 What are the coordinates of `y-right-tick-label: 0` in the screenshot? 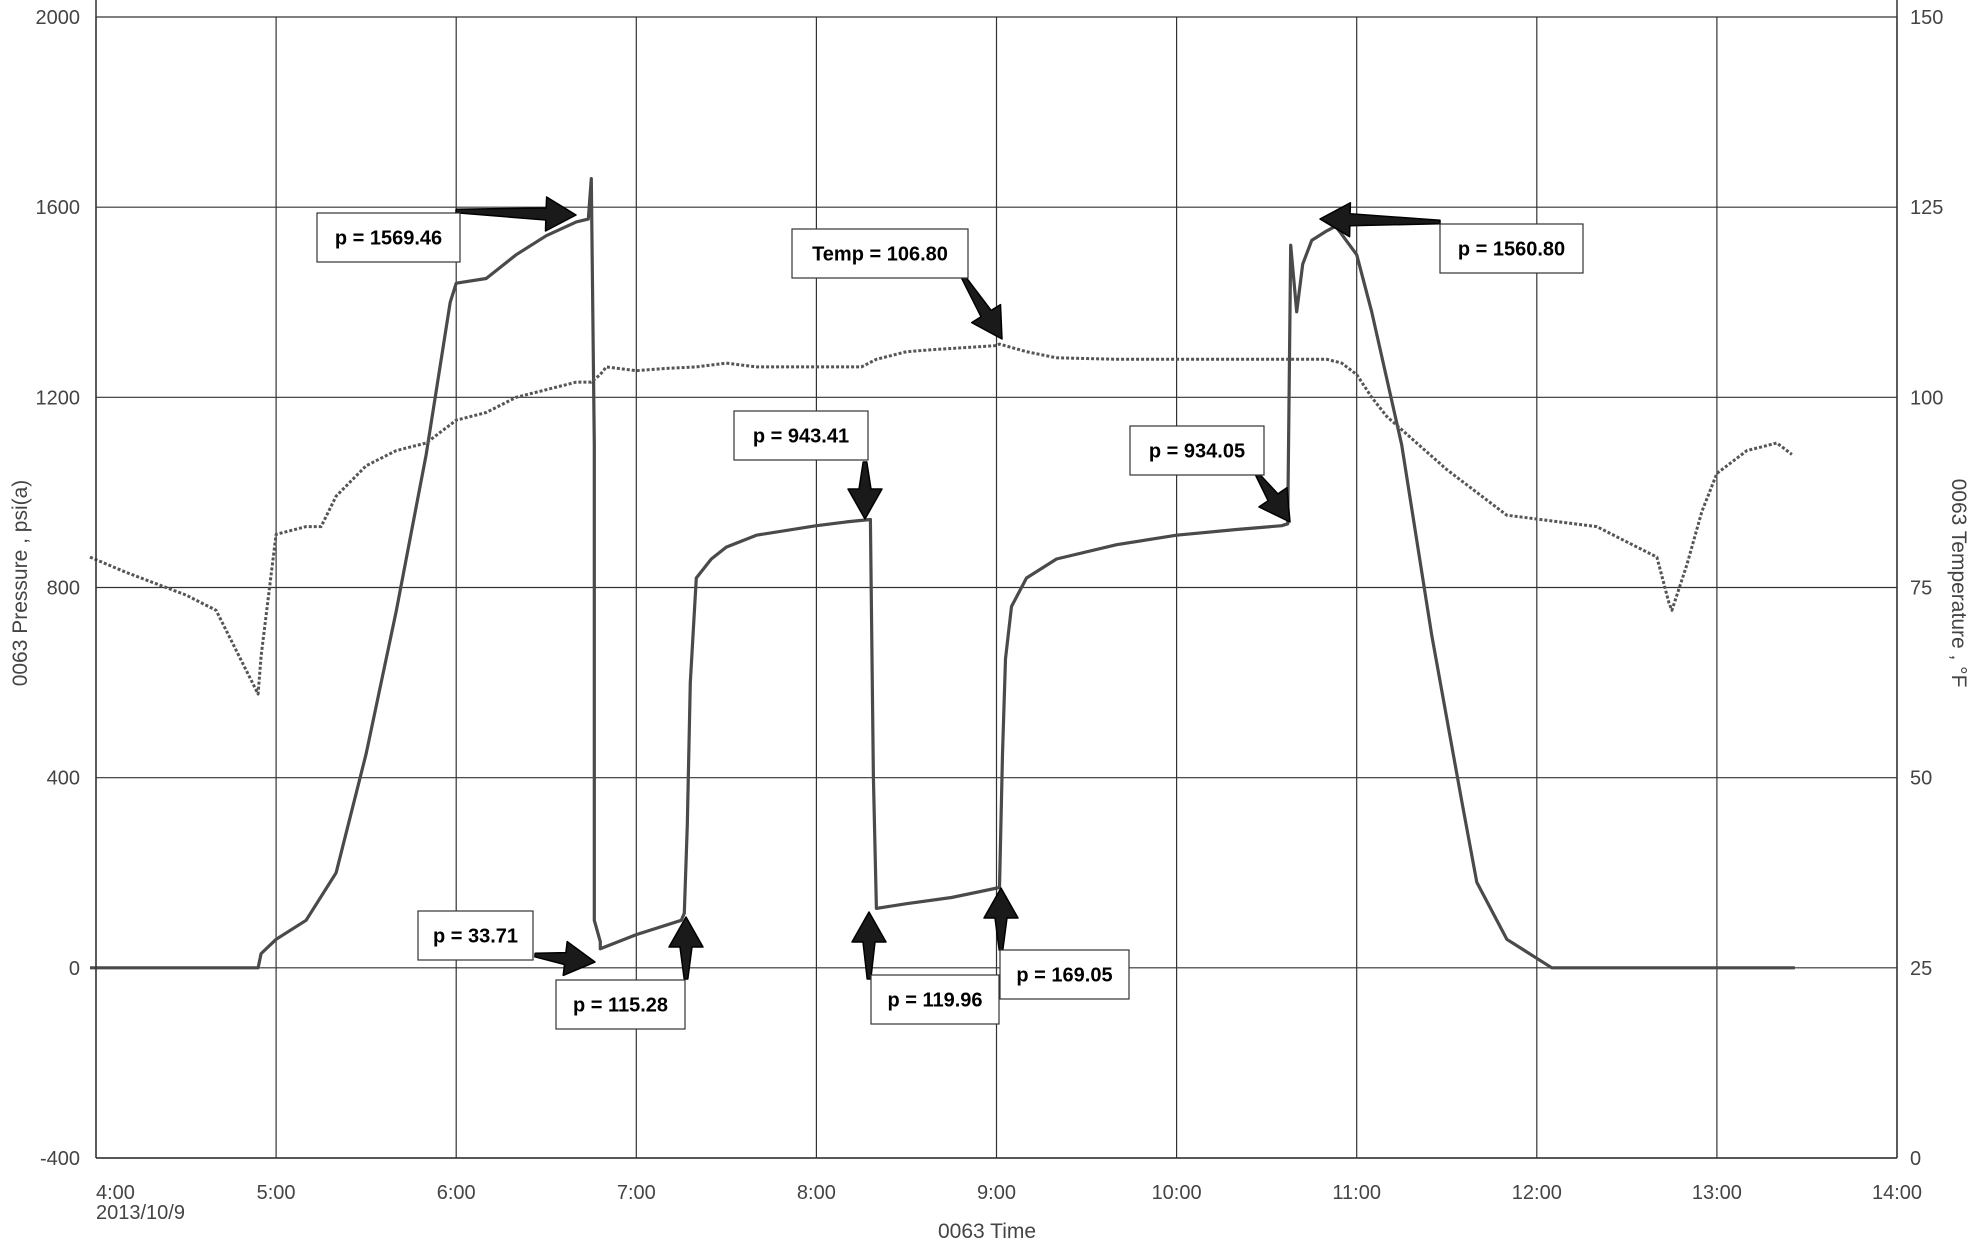 It's located at (1915, 1159).